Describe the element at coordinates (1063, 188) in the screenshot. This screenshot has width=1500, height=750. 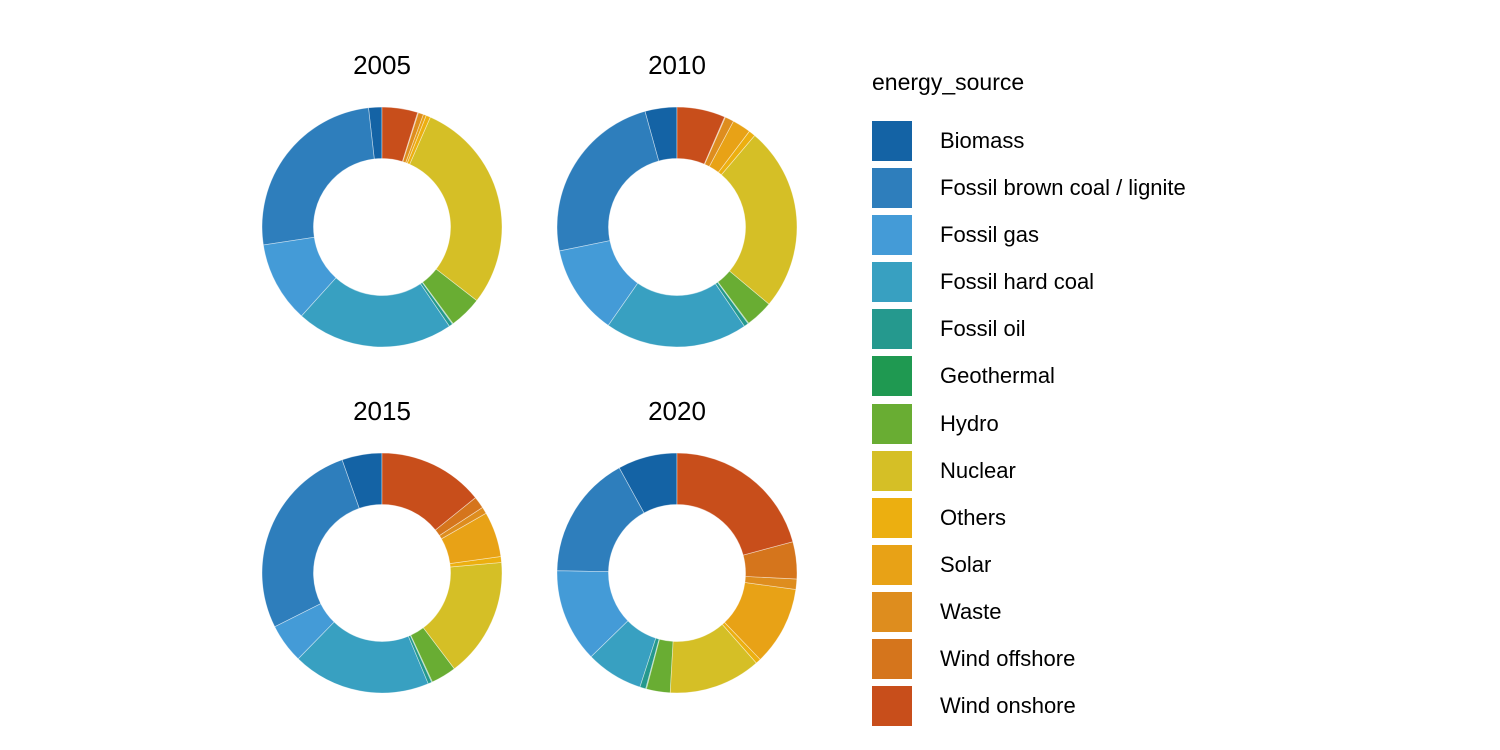
I see `legend-label-fossil-brown-coal-lignite: Fossil brown coal / lignite` at that location.